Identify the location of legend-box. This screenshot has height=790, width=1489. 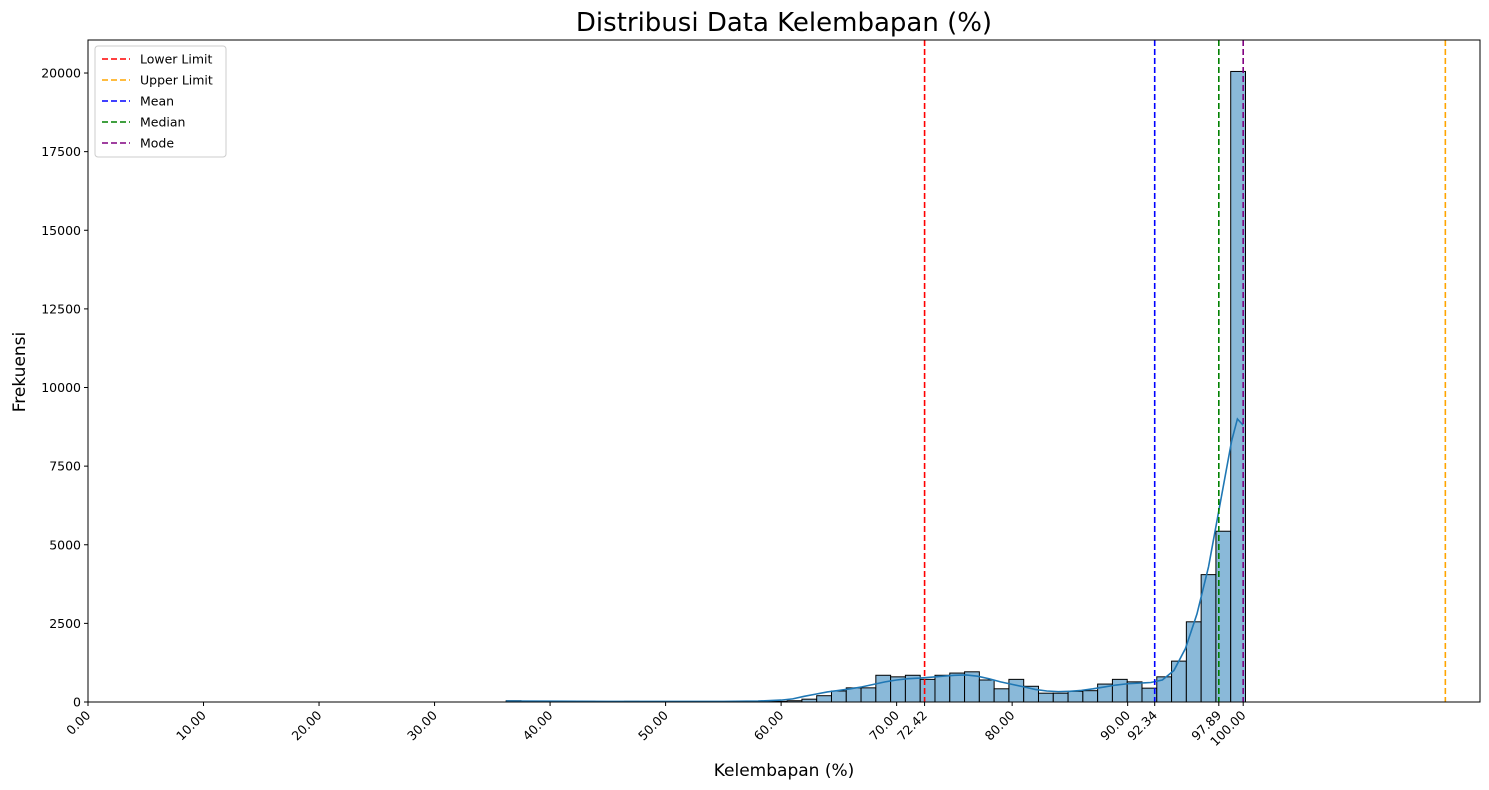
(160, 101).